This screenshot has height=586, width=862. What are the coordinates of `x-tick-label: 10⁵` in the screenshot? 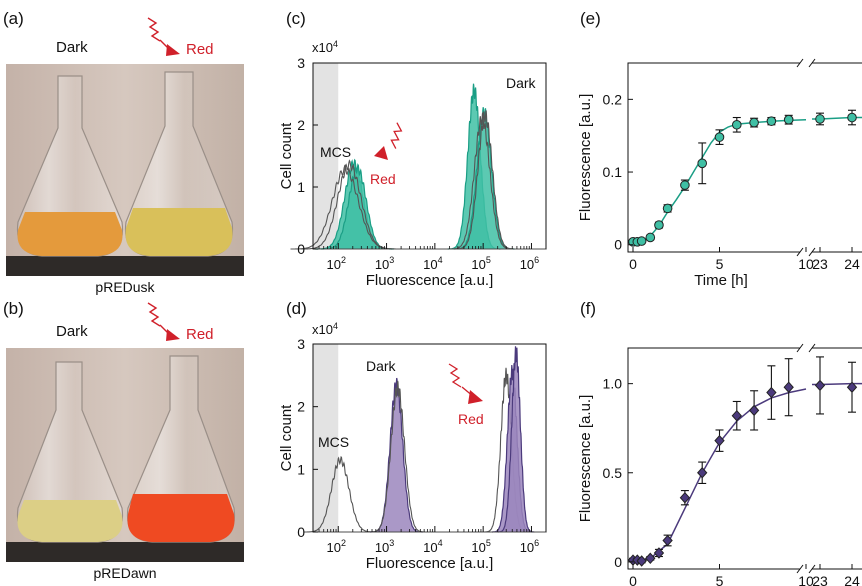 It's located at (480, 546).